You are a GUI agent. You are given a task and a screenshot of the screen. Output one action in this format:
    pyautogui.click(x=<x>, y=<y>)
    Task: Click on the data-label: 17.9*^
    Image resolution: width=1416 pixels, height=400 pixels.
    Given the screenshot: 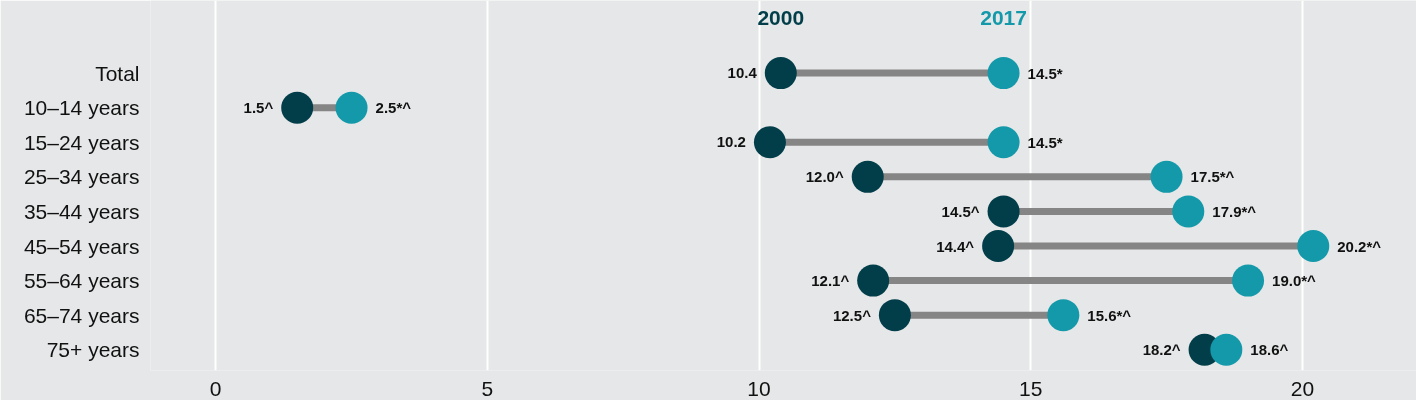 What is the action you would take?
    pyautogui.click(x=1234, y=211)
    